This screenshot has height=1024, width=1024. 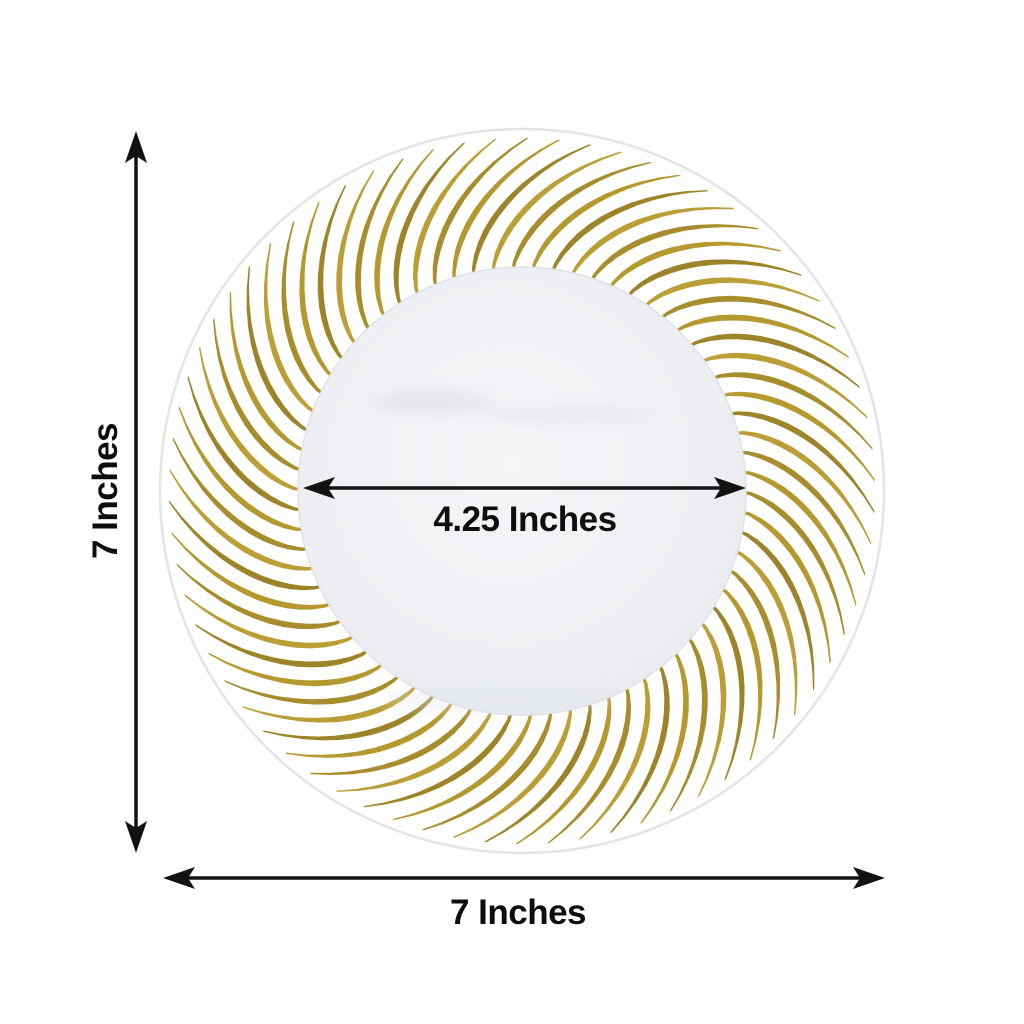 I want to click on arrow-up-icon, so click(x=136, y=147).